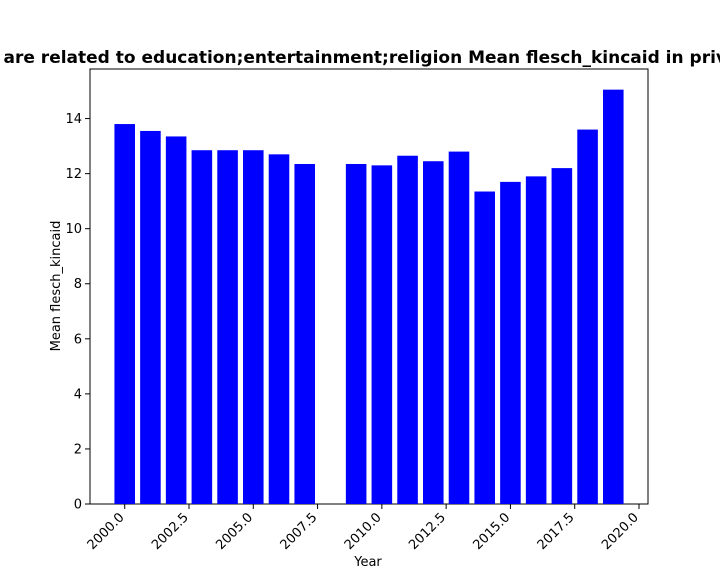 This screenshot has height=576, width=720. Describe the element at coordinates (279, 329) in the screenshot. I see `bar-2006` at that location.